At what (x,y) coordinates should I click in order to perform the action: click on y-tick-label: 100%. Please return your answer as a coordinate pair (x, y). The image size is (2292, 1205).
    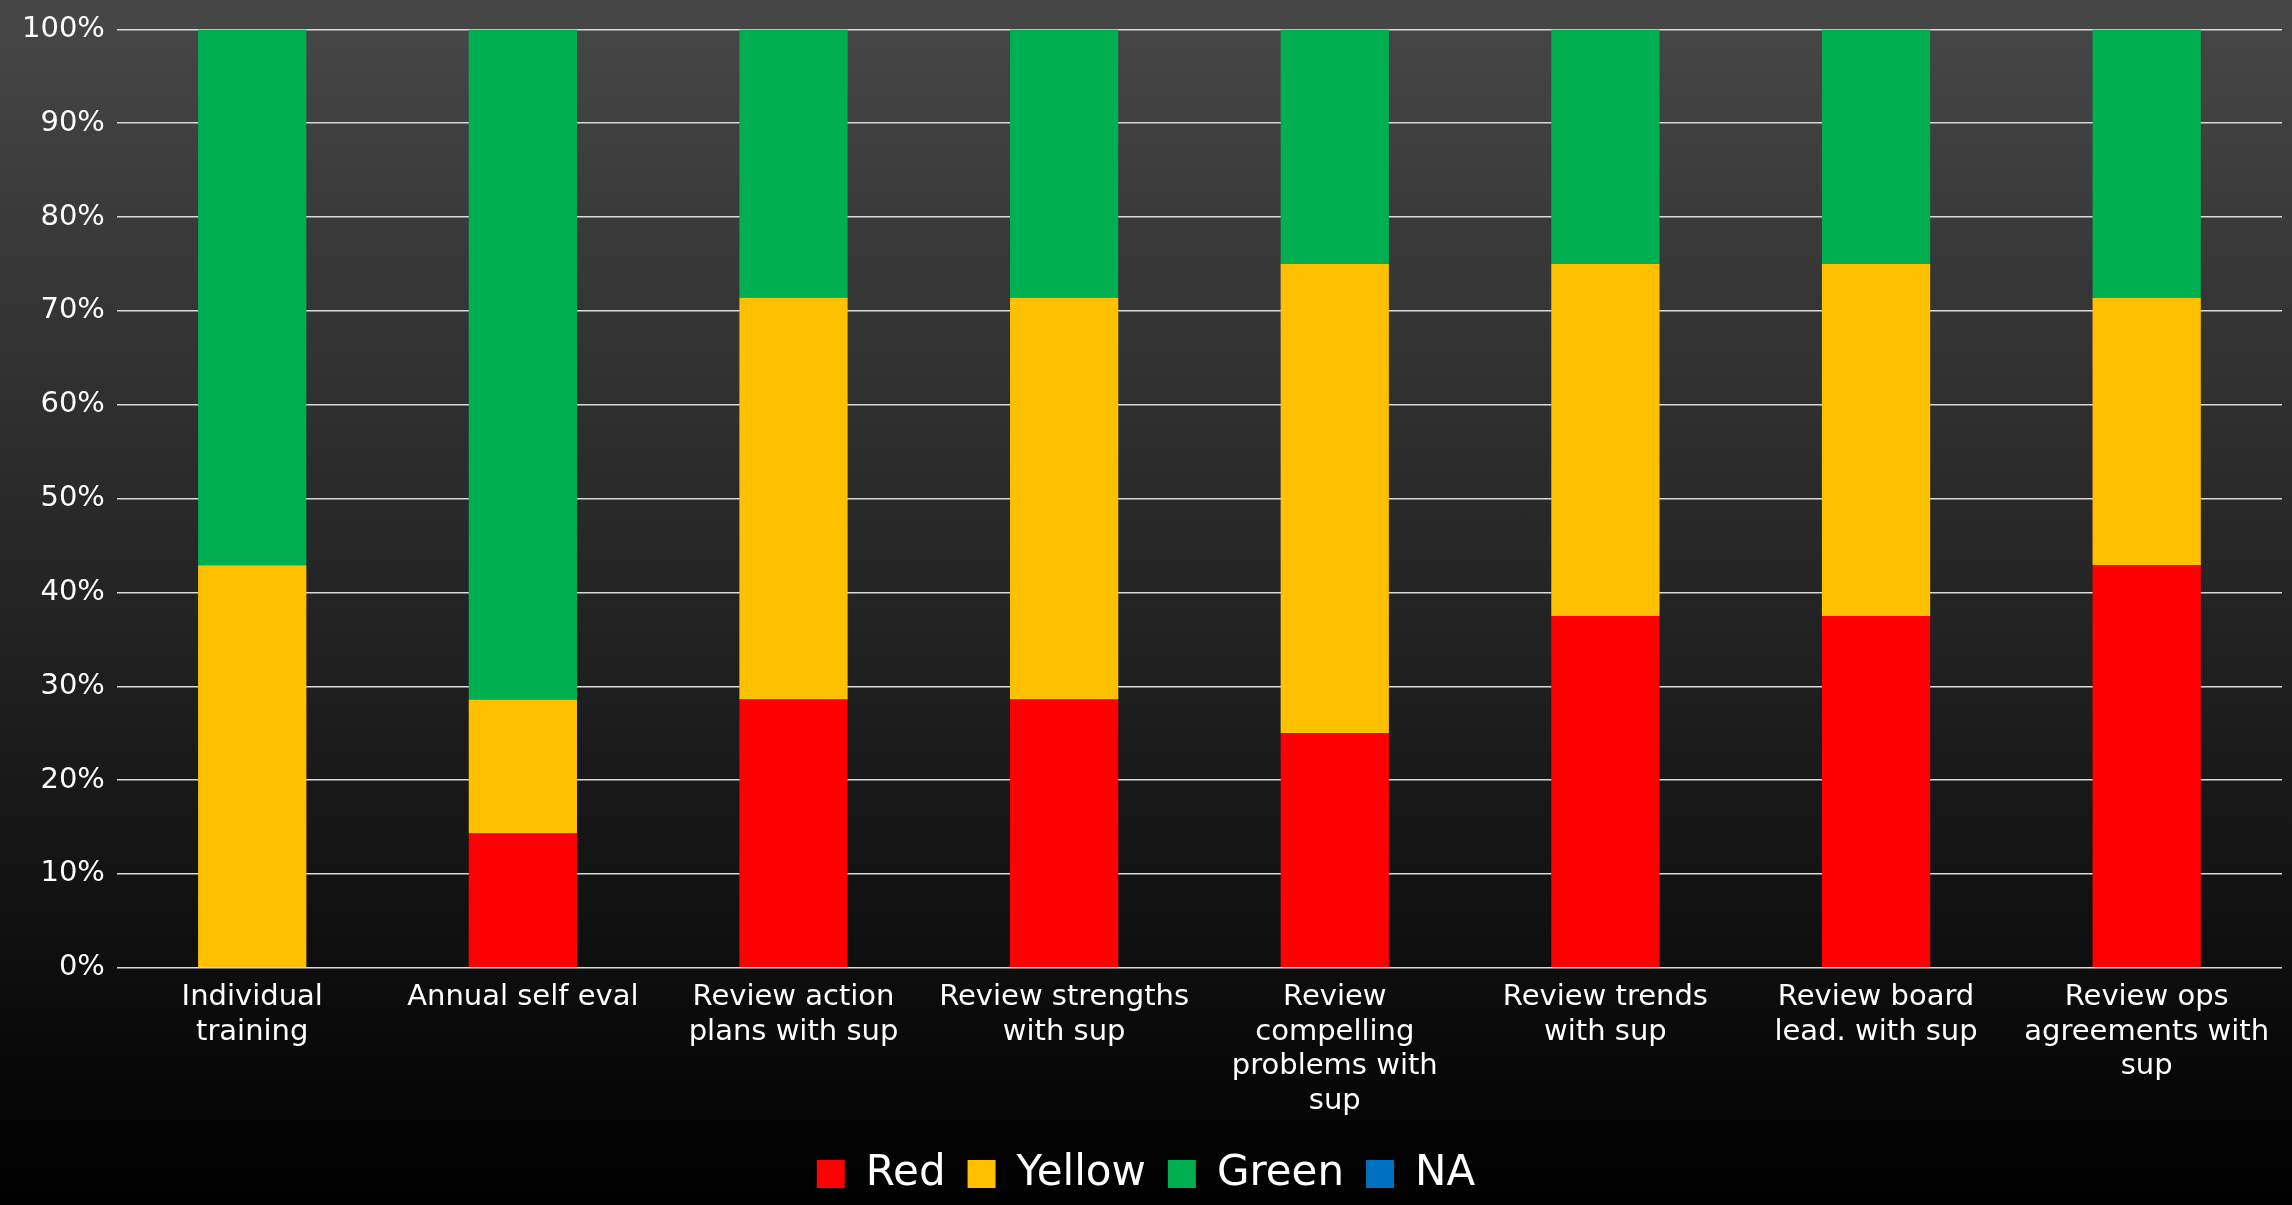
    Looking at the image, I should click on (63, 26).